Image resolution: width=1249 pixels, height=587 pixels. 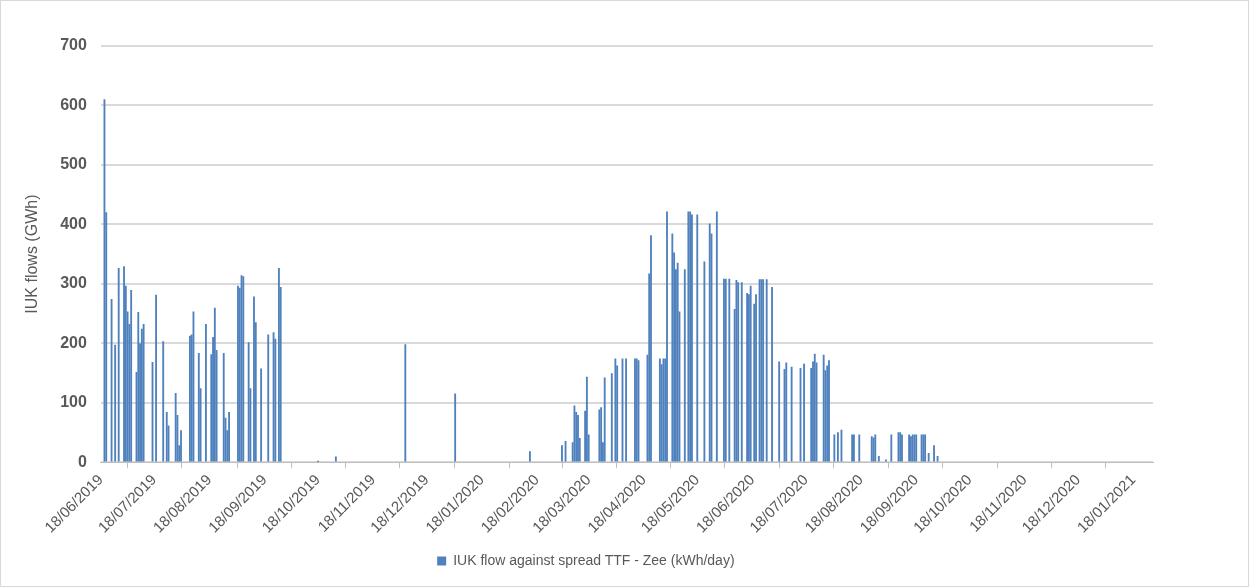 What do you see at coordinates (73, 45) in the screenshot?
I see `y-tick-label: 700` at bounding box center [73, 45].